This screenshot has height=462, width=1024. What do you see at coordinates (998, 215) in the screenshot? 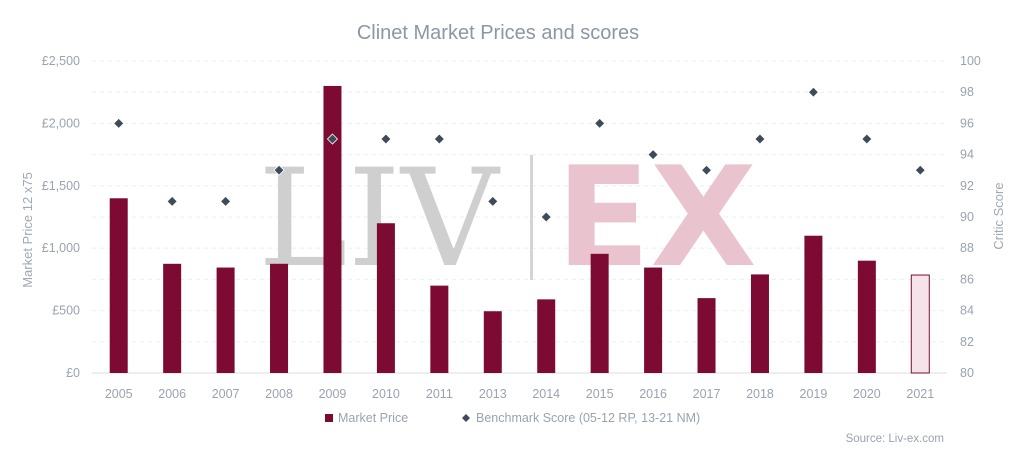
I see `y2-axis-title: Critic Score` at bounding box center [998, 215].